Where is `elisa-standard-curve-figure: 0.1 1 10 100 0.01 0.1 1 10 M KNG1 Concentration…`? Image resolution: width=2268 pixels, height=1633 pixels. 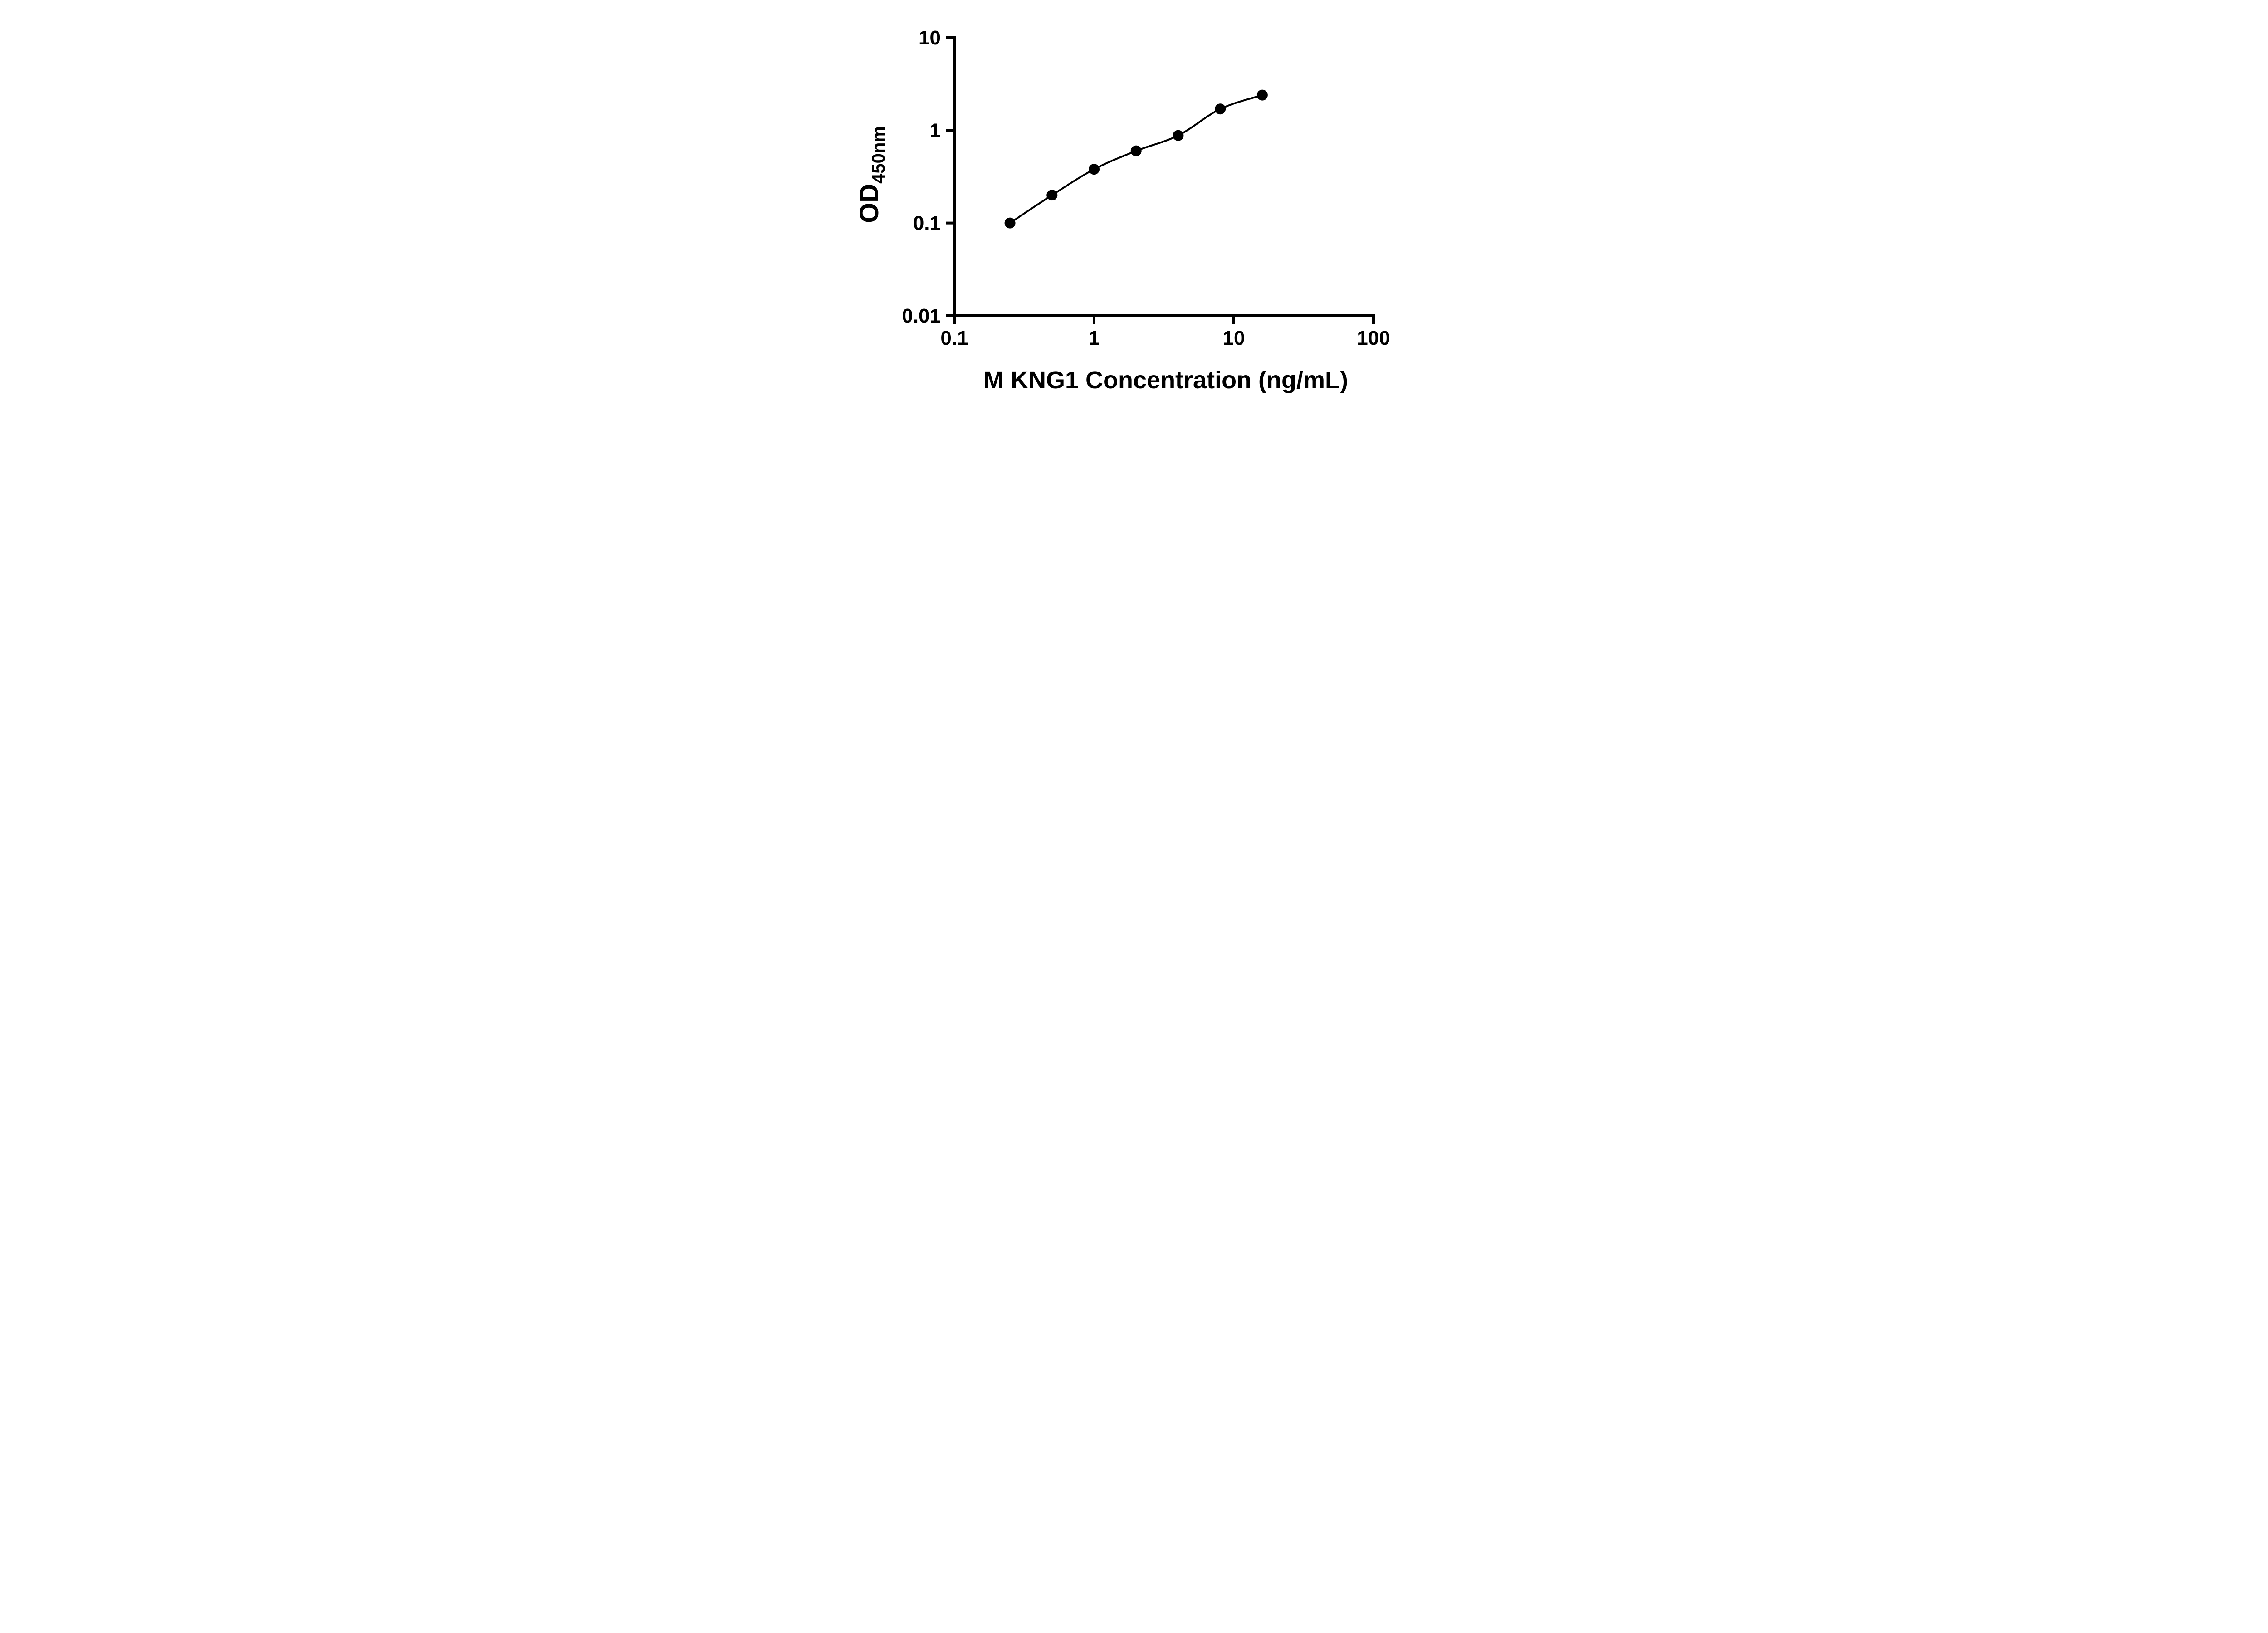 elisa-standard-curve-figure: 0.1 1 10 100 0.01 0.1 1 10 M KNG1 Concentration… is located at coordinates (1134, 204).